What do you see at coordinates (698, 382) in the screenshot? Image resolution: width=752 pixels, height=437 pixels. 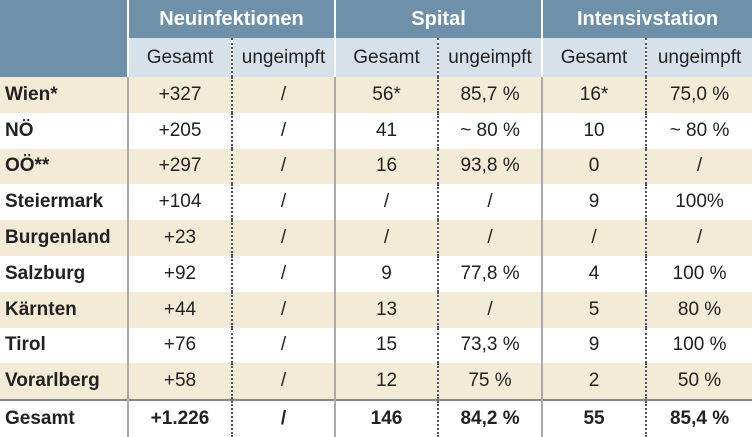 I see `cell: 50 %` at bounding box center [698, 382].